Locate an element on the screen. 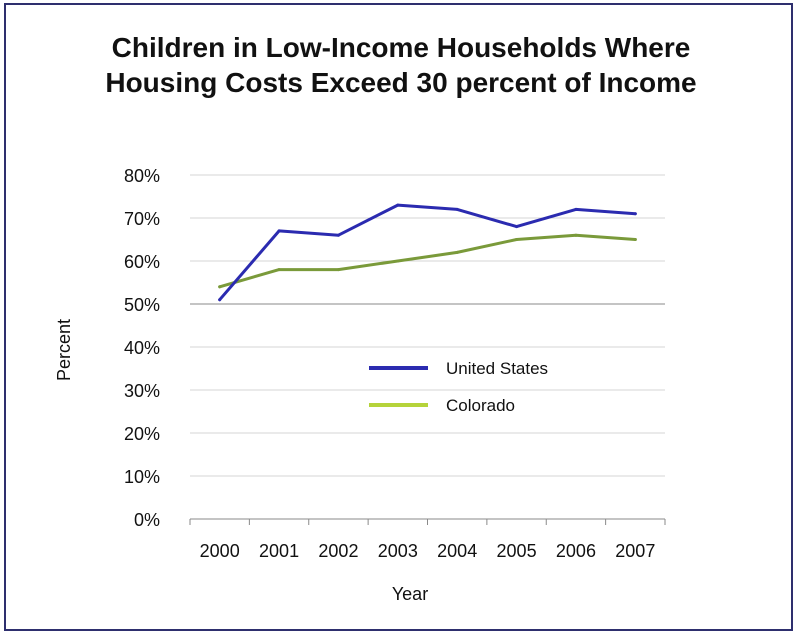  x-axis-title: Year is located at coordinates (410, 594).